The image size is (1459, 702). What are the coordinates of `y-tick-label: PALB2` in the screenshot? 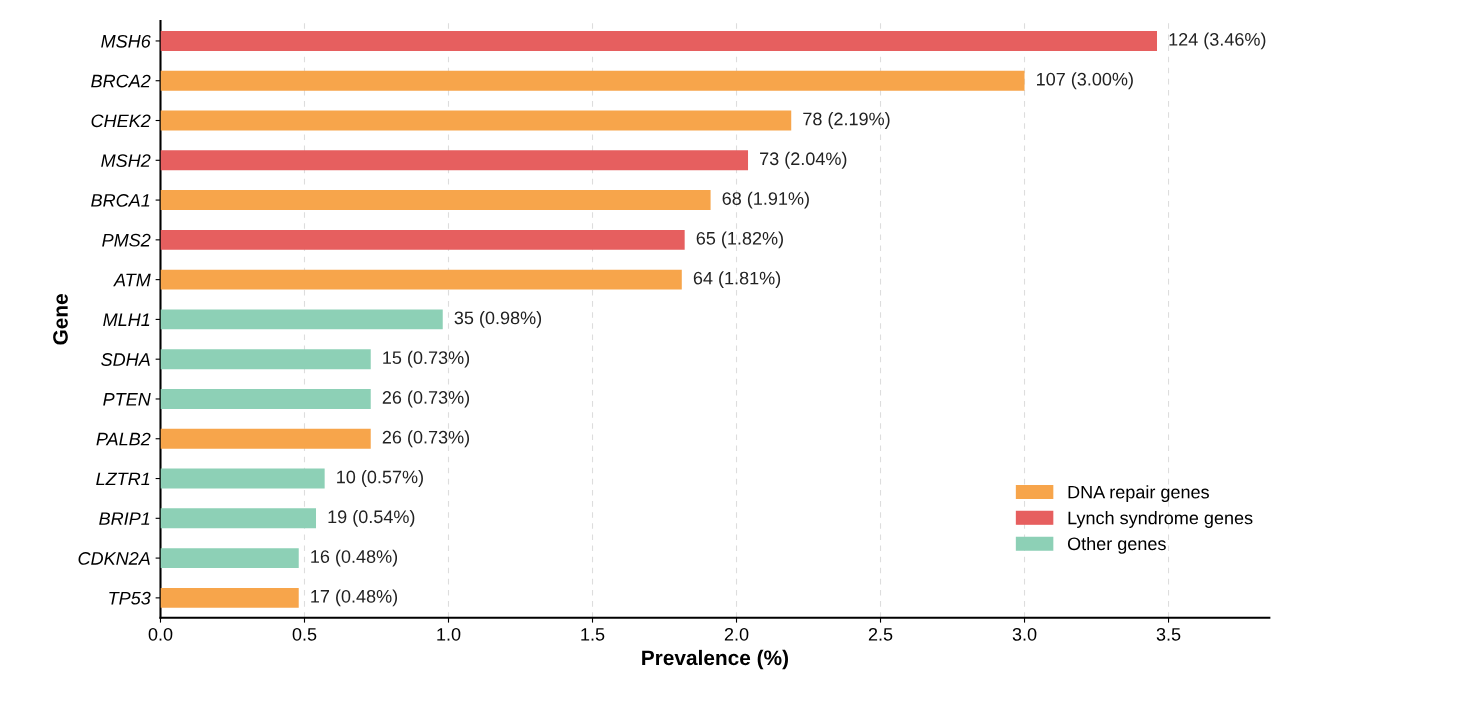 It's located at (123, 439).